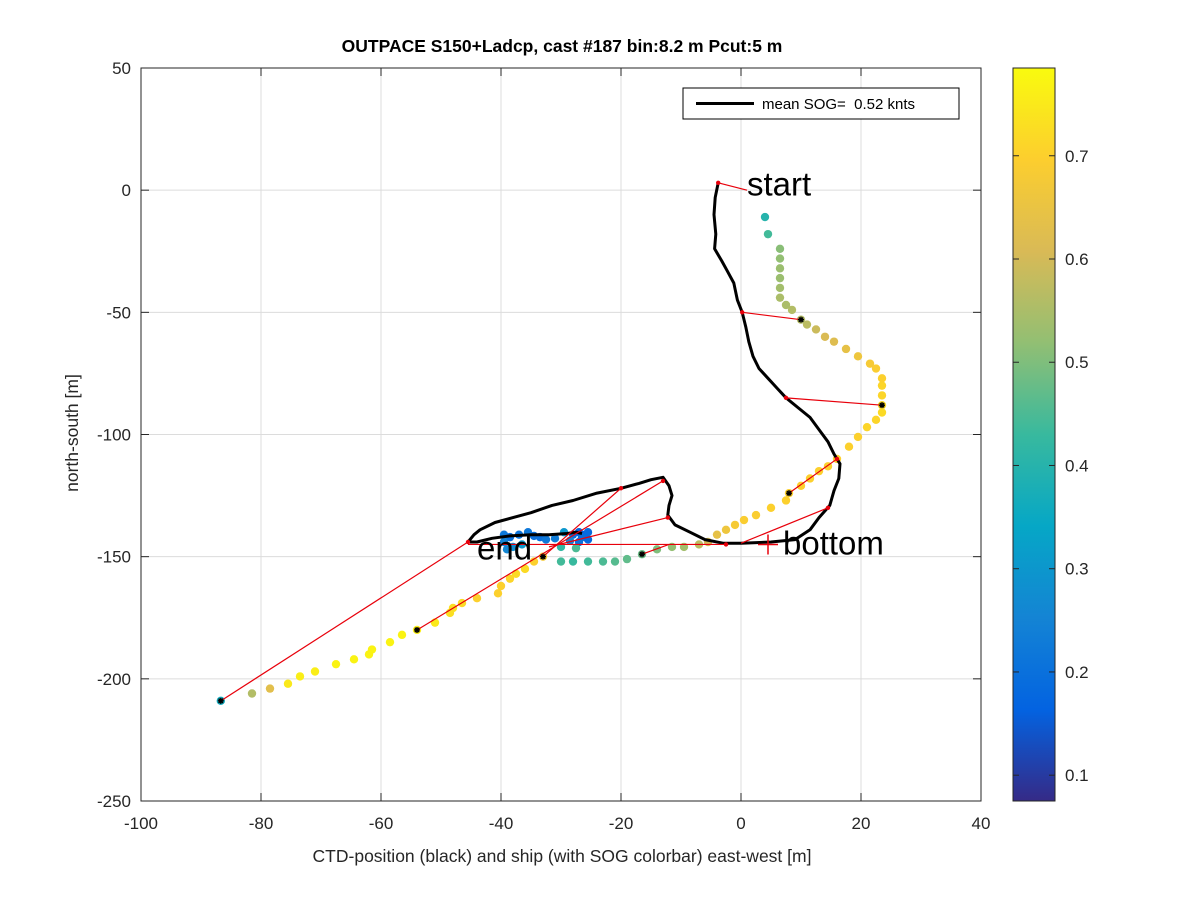  I want to click on ctd-track, so click(654, 363).